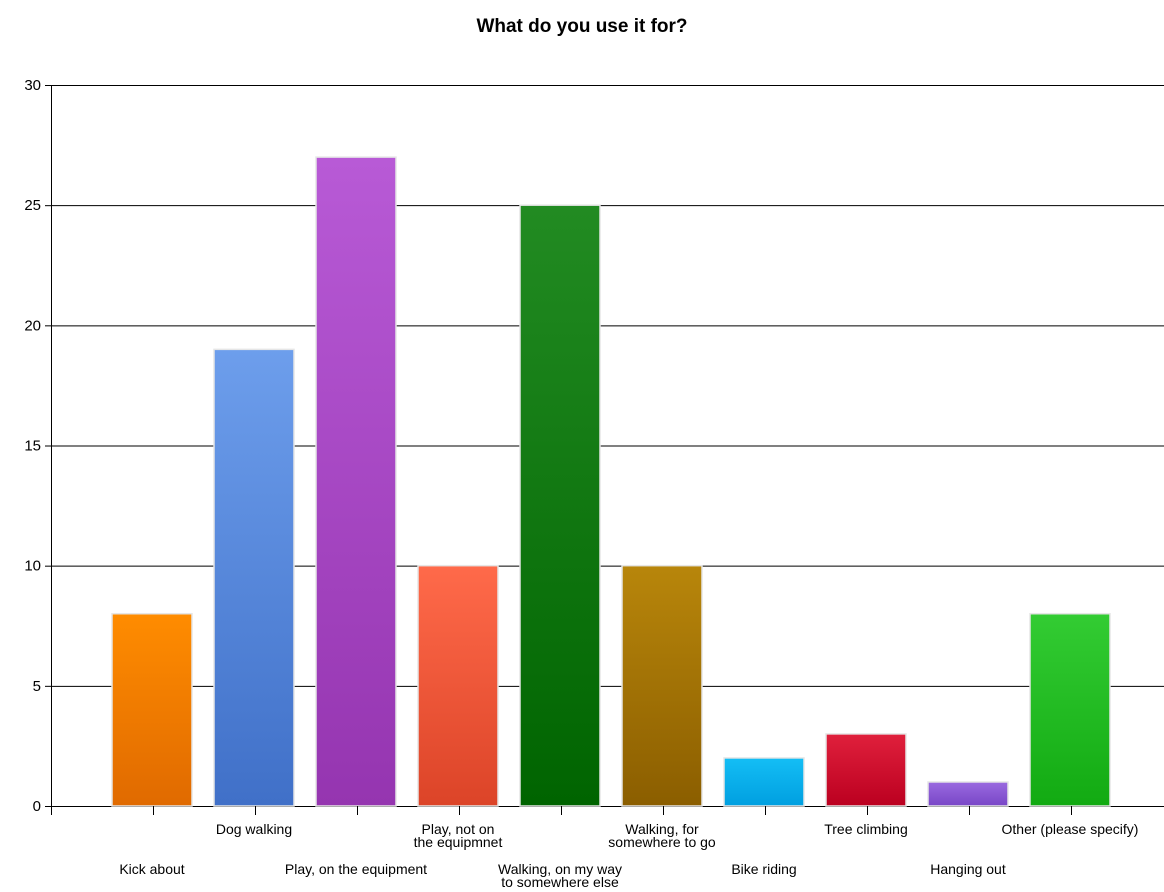  What do you see at coordinates (560, 882) in the screenshot?
I see `x-category-label: to somewhere else` at bounding box center [560, 882].